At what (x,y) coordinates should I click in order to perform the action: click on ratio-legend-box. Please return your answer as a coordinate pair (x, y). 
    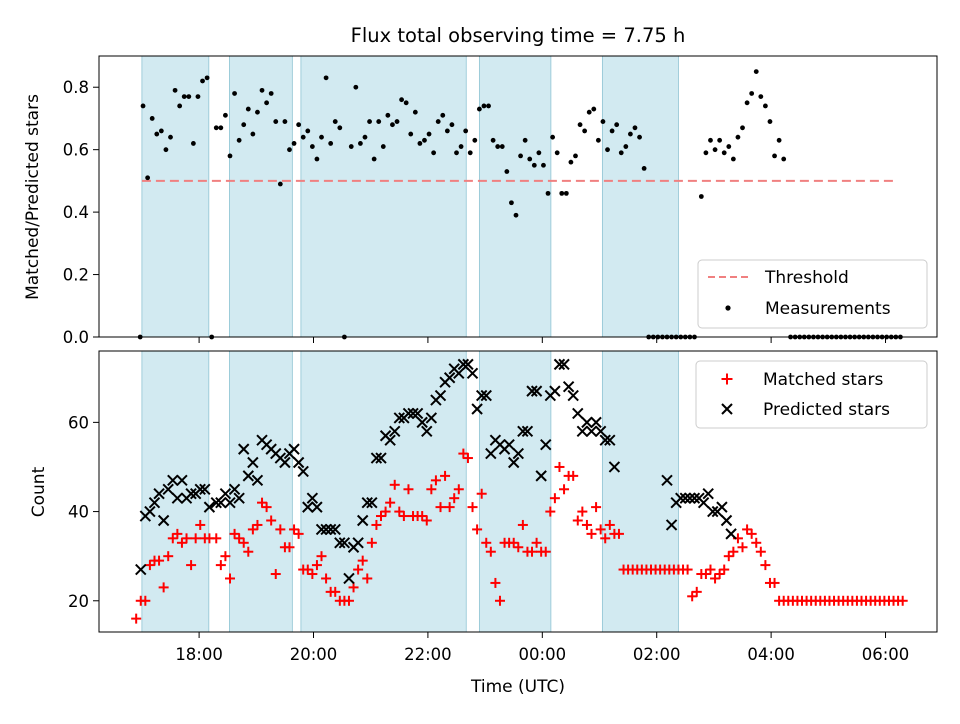
    Looking at the image, I should click on (812, 294).